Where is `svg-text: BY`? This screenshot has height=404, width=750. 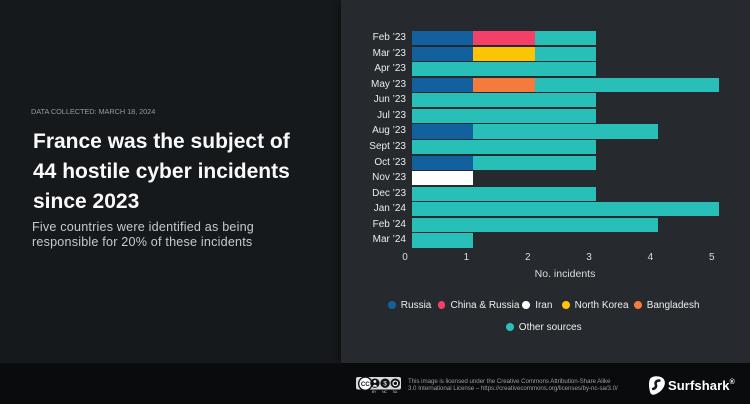
svg-text: BY is located at coordinates (374, 391).